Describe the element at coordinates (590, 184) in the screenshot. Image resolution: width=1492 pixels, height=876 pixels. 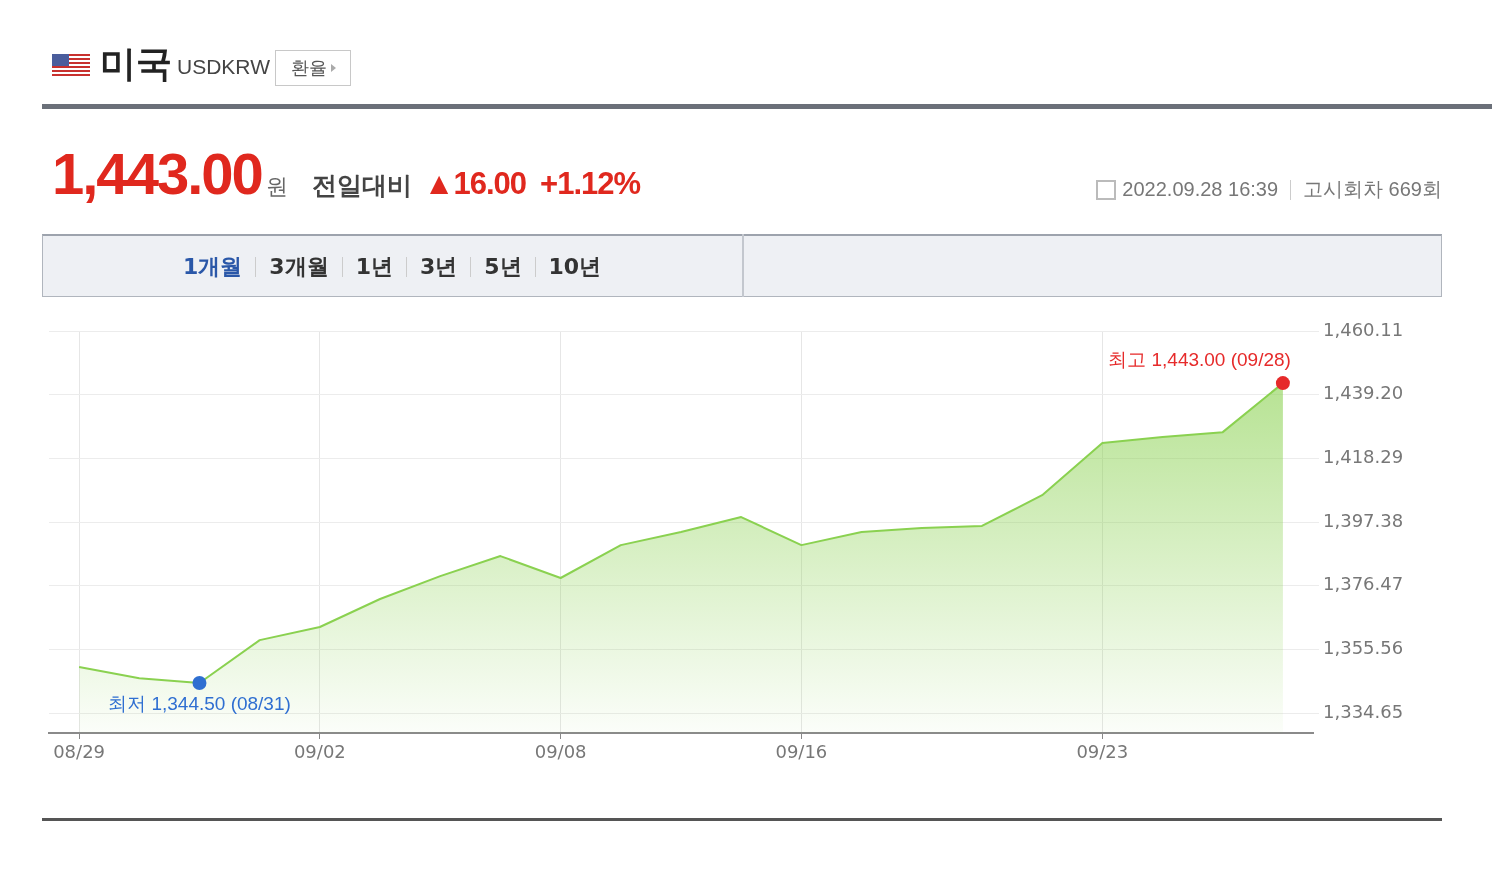
I see `text: +1.12%` at that location.